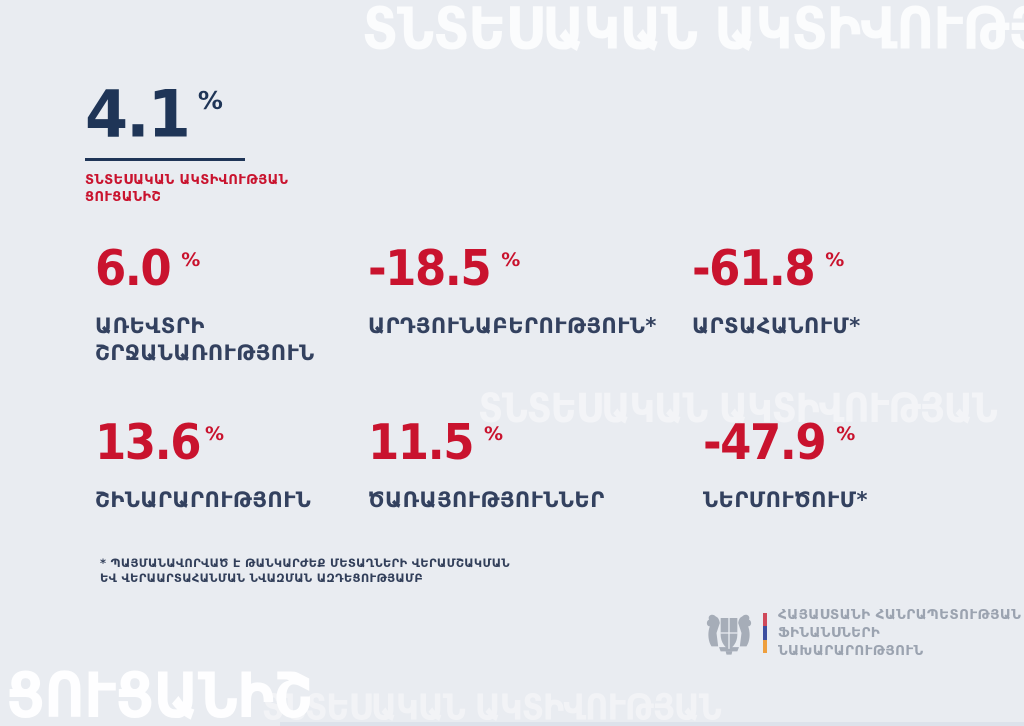 The width and height of the screenshot is (1024, 726). What do you see at coordinates (729, 634) in the screenshot?
I see `coat-of-arms-armenia-icon` at bounding box center [729, 634].